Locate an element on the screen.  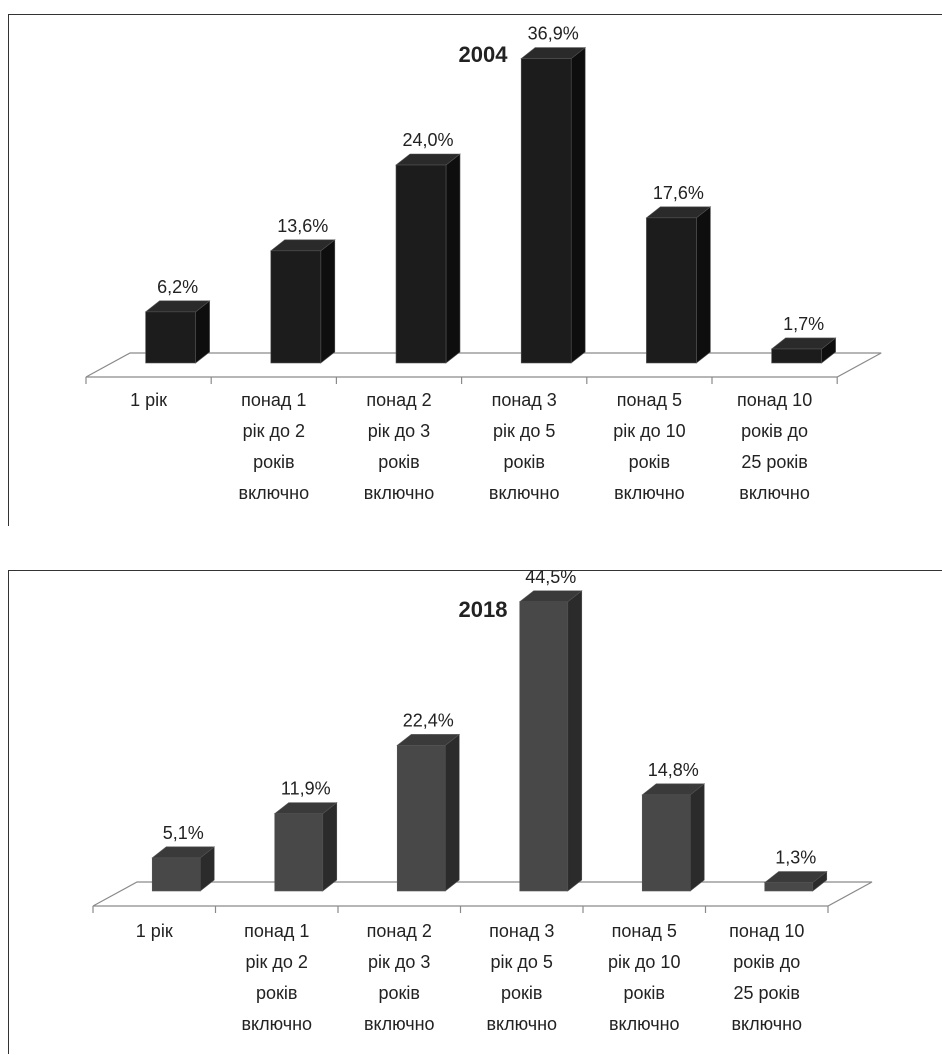
data-label: 24,0% is located at coordinates (427, 140).